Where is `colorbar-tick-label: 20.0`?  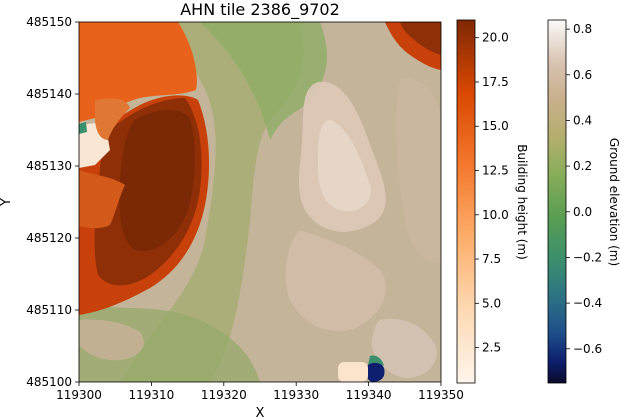
colorbar-tick-label: 20.0 is located at coordinates (495, 38).